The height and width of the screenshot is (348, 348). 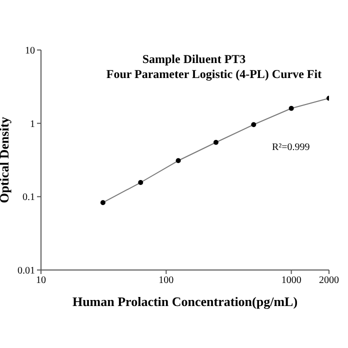 I want to click on y-tick-label: 10, so click(x=30, y=51).